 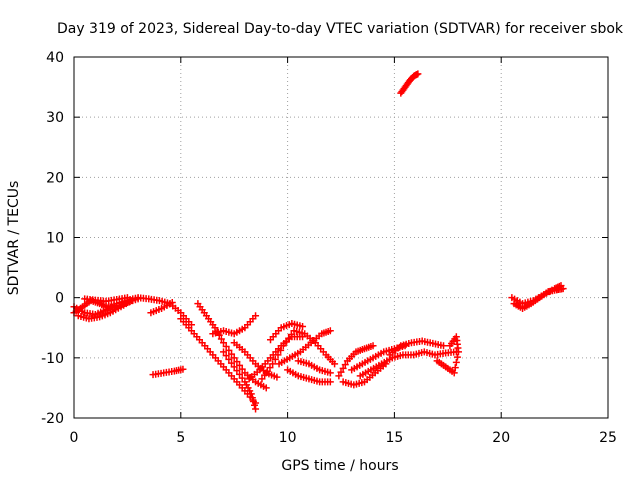 I want to click on x-tick-label: 0, so click(x=74, y=438).